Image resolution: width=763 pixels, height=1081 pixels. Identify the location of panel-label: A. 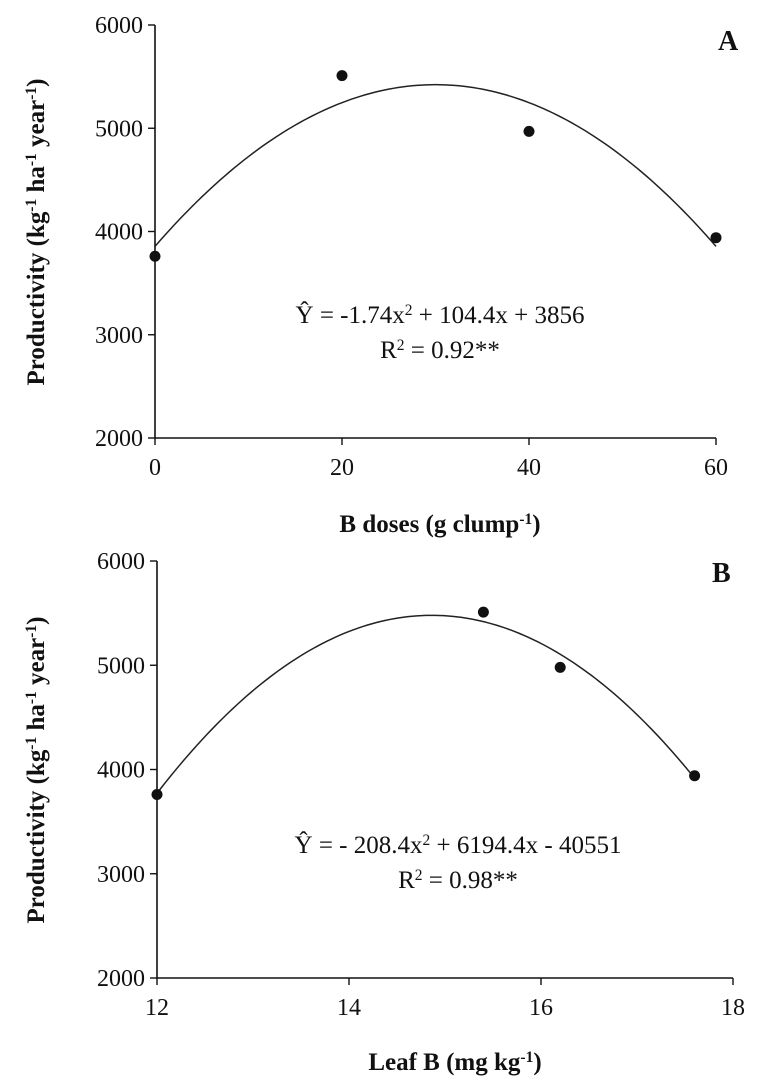
(728, 41).